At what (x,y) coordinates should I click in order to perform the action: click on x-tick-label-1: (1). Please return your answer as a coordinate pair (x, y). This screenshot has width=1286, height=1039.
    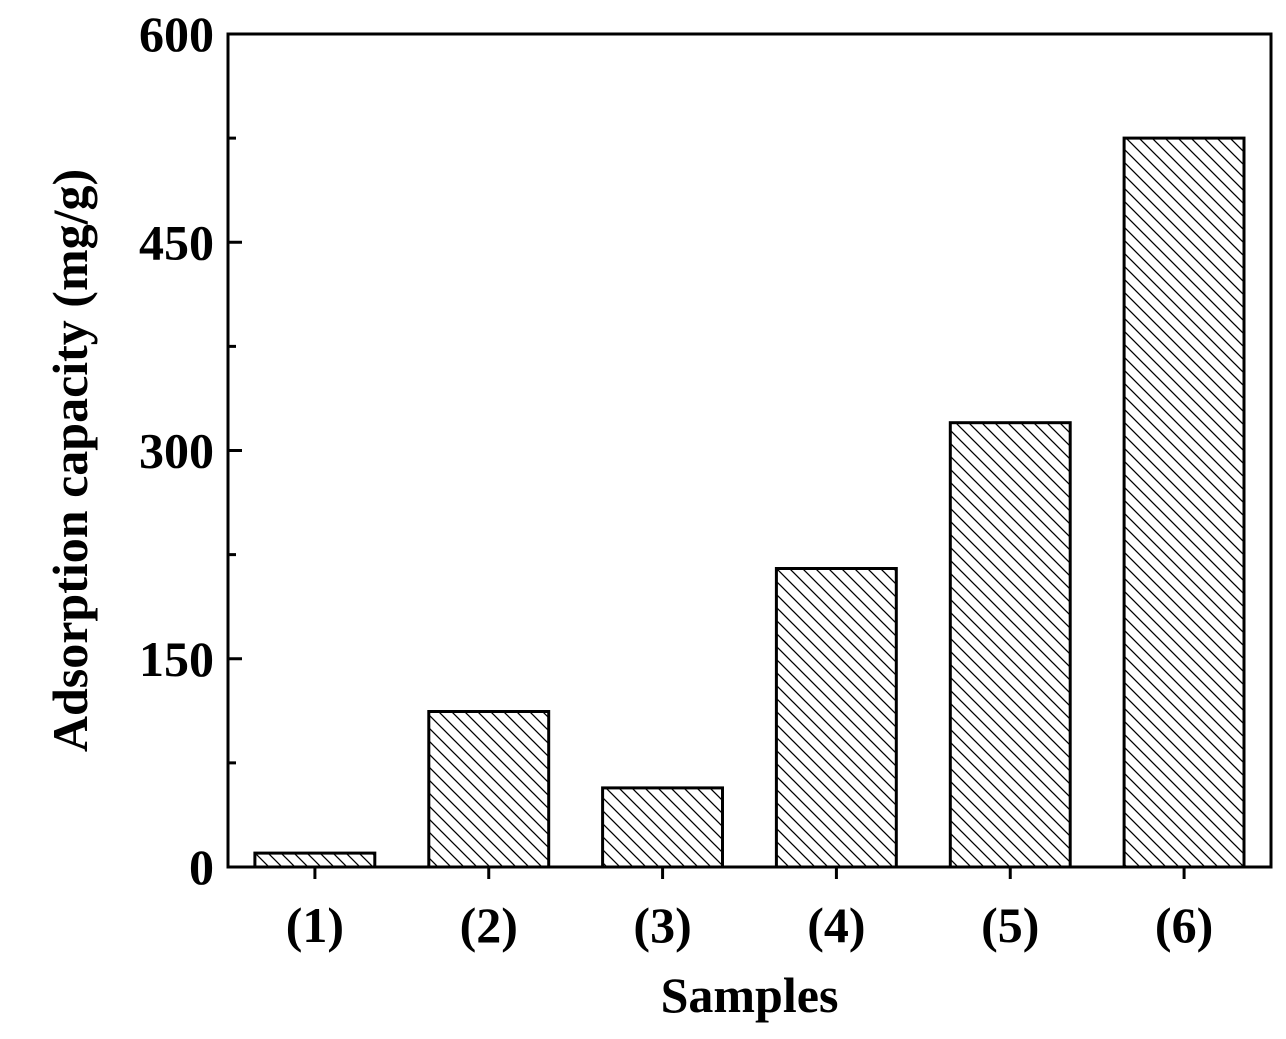
    Looking at the image, I should click on (315, 925).